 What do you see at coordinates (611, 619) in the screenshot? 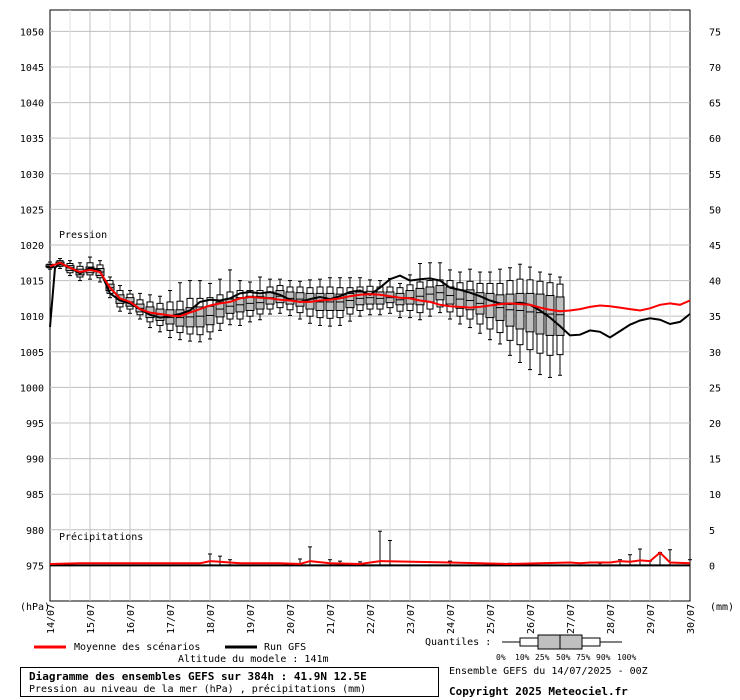
I see `x-tick-label: 28/07` at bounding box center [611, 619].